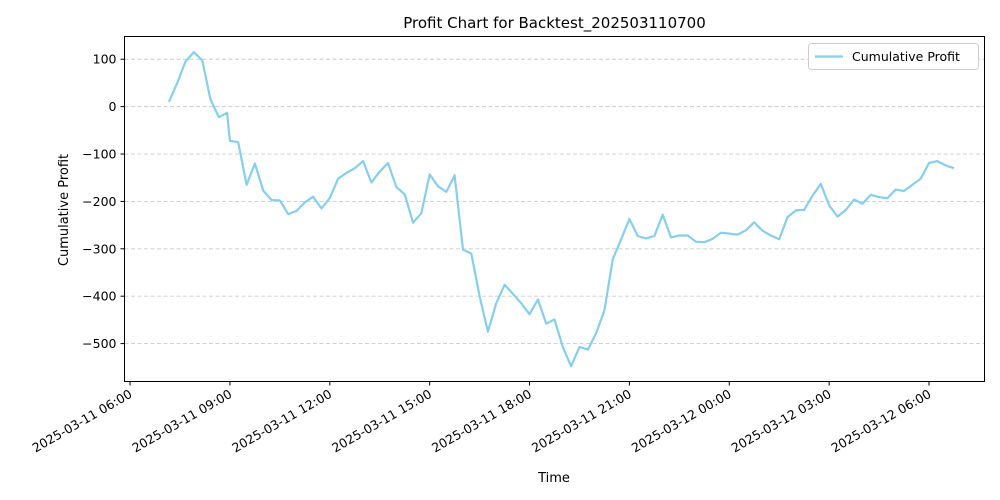  Describe the element at coordinates (99, 296) in the screenshot. I see `y-tick-label: −400` at that location.